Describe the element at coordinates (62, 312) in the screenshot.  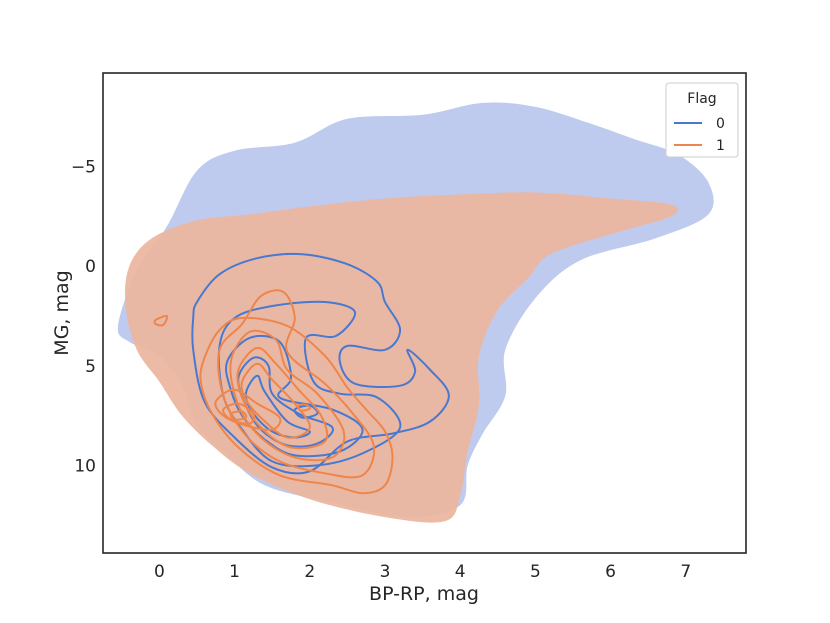
I see `y-axis-label: MG, mag` at that location.